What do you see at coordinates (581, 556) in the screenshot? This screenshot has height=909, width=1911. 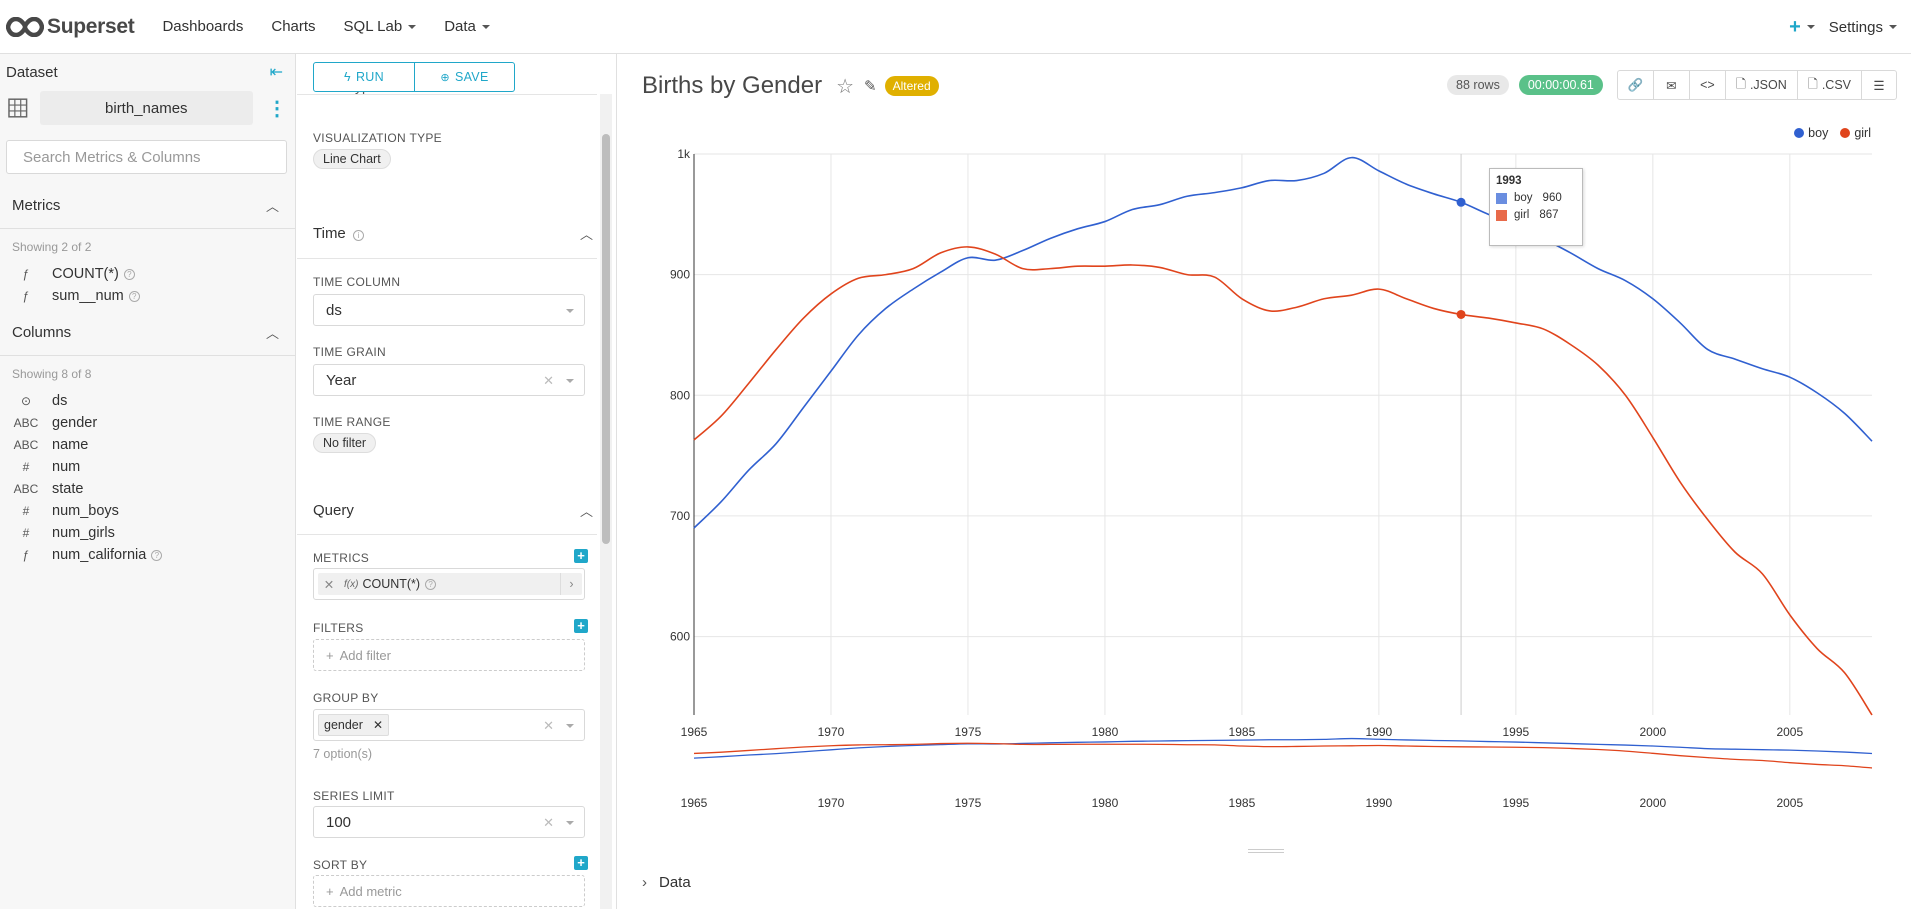 I see `add-metric-plus-icon: +` at bounding box center [581, 556].